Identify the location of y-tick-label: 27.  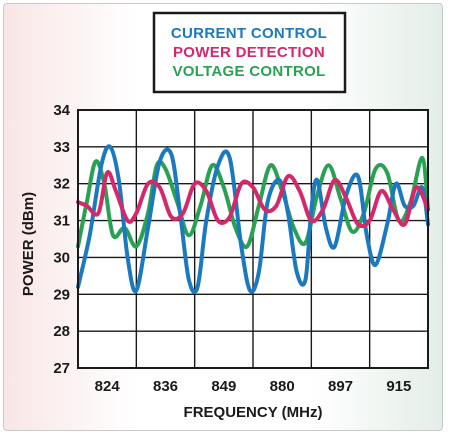
(61, 368).